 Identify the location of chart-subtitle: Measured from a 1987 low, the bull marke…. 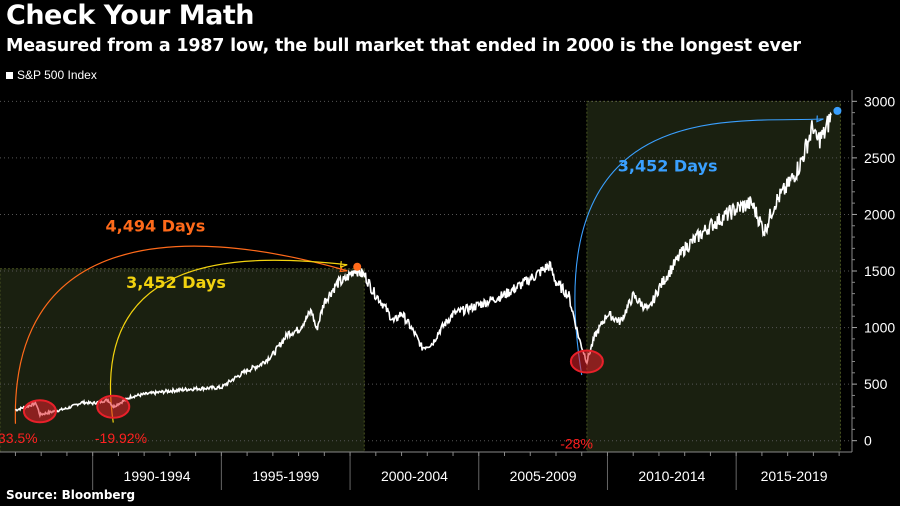
(403, 46).